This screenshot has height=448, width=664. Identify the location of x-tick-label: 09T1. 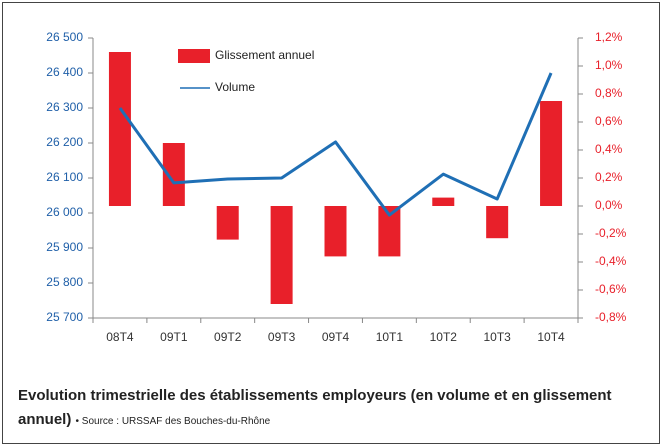
(174, 337).